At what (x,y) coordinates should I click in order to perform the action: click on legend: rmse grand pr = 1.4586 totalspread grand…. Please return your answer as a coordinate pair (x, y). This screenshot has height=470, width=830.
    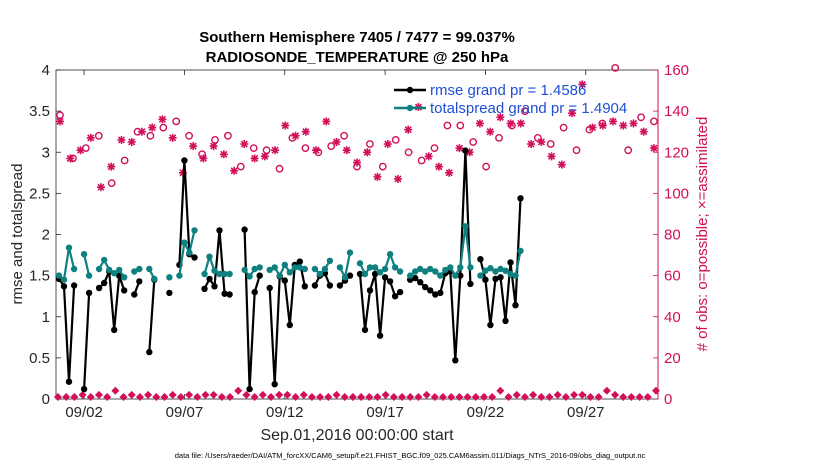
    Looking at the image, I should click on (510, 99).